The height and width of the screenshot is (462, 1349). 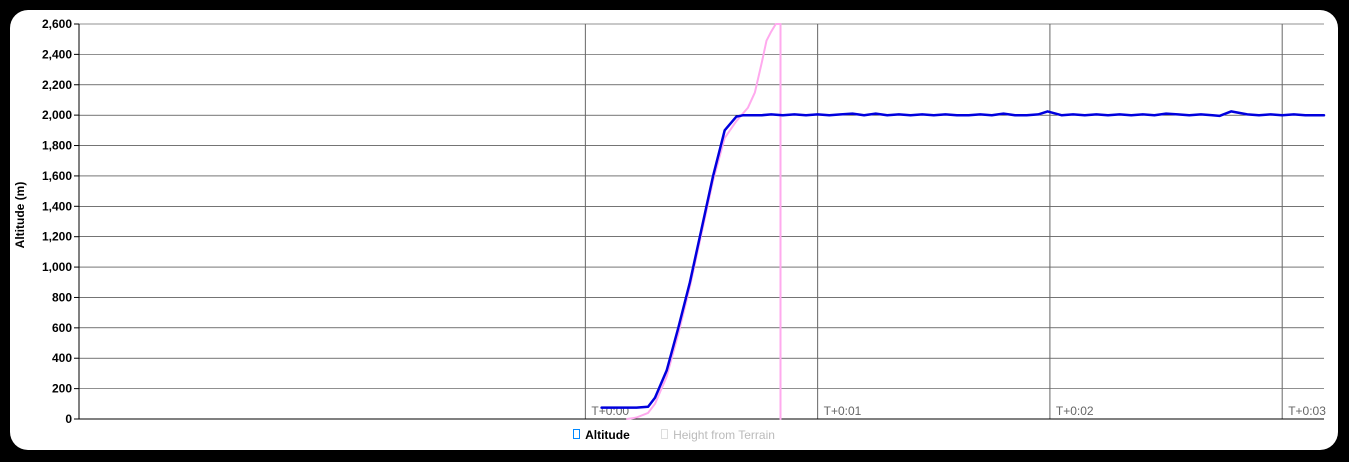 I want to click on y-tick-label: 1,800, so click(x=57, y=146).